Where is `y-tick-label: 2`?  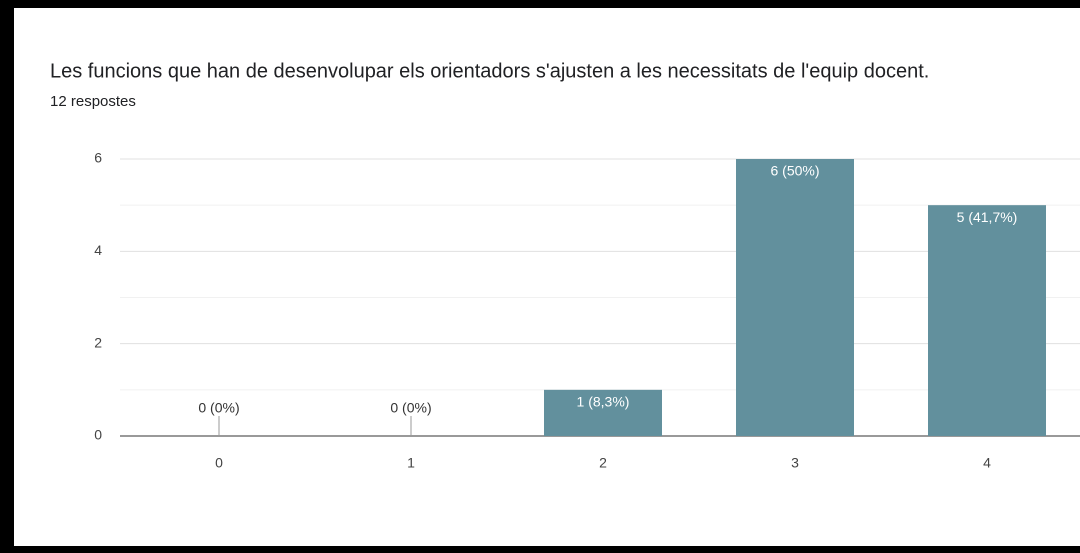
y-tick-label: 2 is located at coordinates (98, 342).